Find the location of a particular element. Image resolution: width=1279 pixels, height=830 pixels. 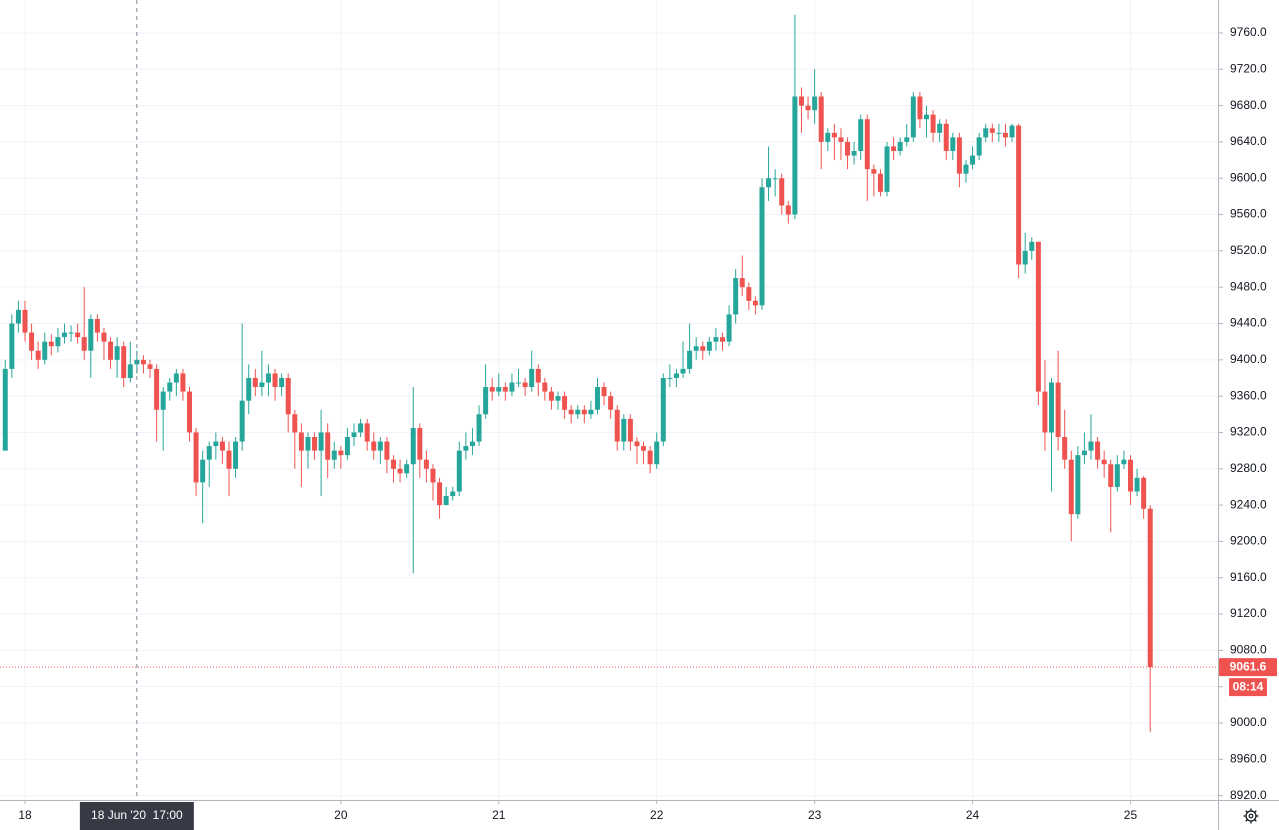

y-tick-label: 9440.0 is located at coordinates (1248, 323).